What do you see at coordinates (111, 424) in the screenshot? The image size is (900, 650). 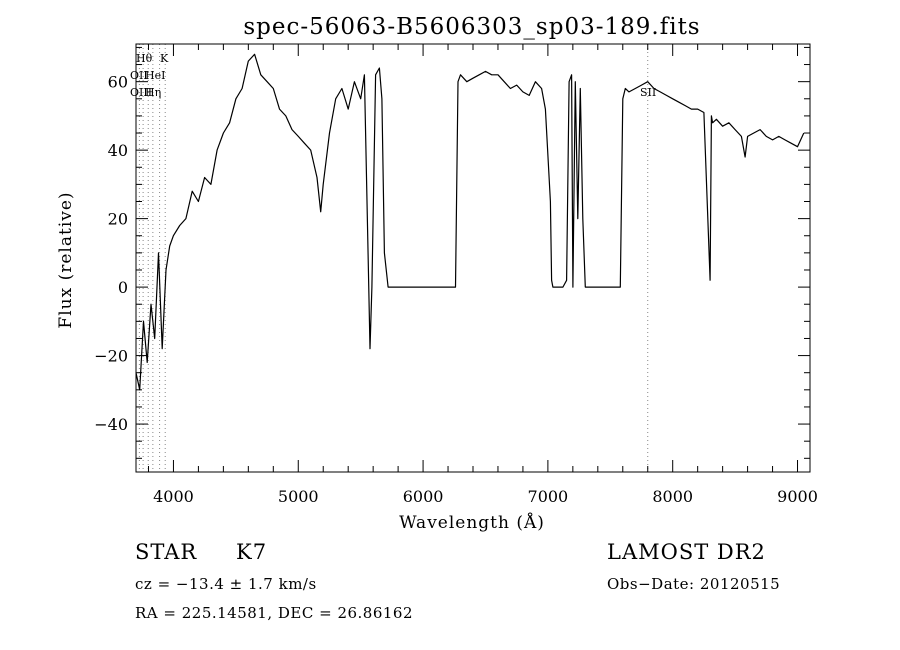 I see `y-tick-label: −40` at bounding box center [111, 424].